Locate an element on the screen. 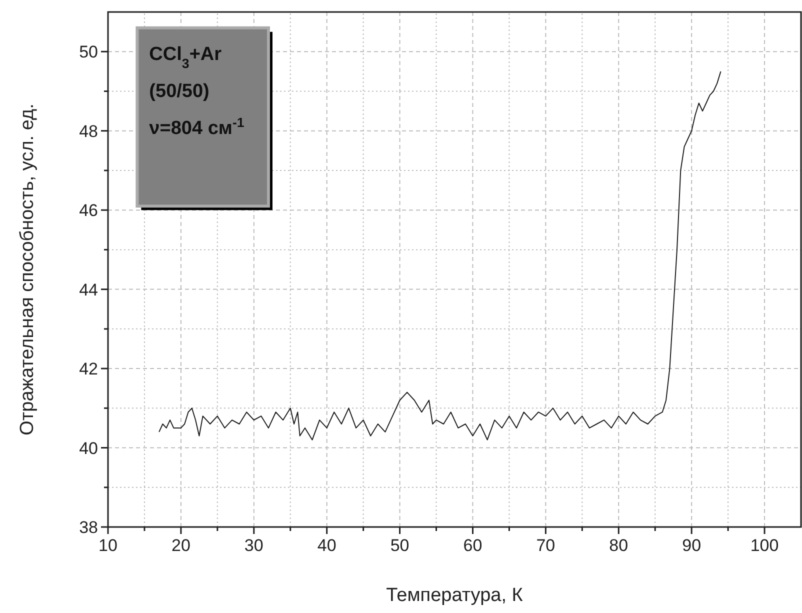  x-tick-label: 60 is located at coordinates (472, 545).